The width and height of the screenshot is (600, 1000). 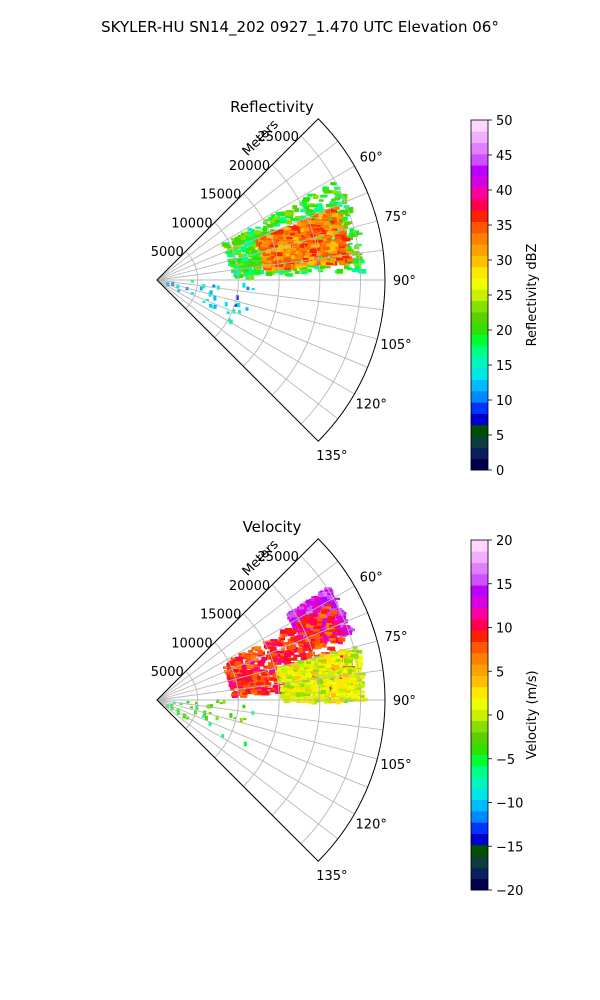 What do you see at coordinates (167, 672) in the screenshot?
I see `range-tick-label: 5000` at bounding box center [167, 672].